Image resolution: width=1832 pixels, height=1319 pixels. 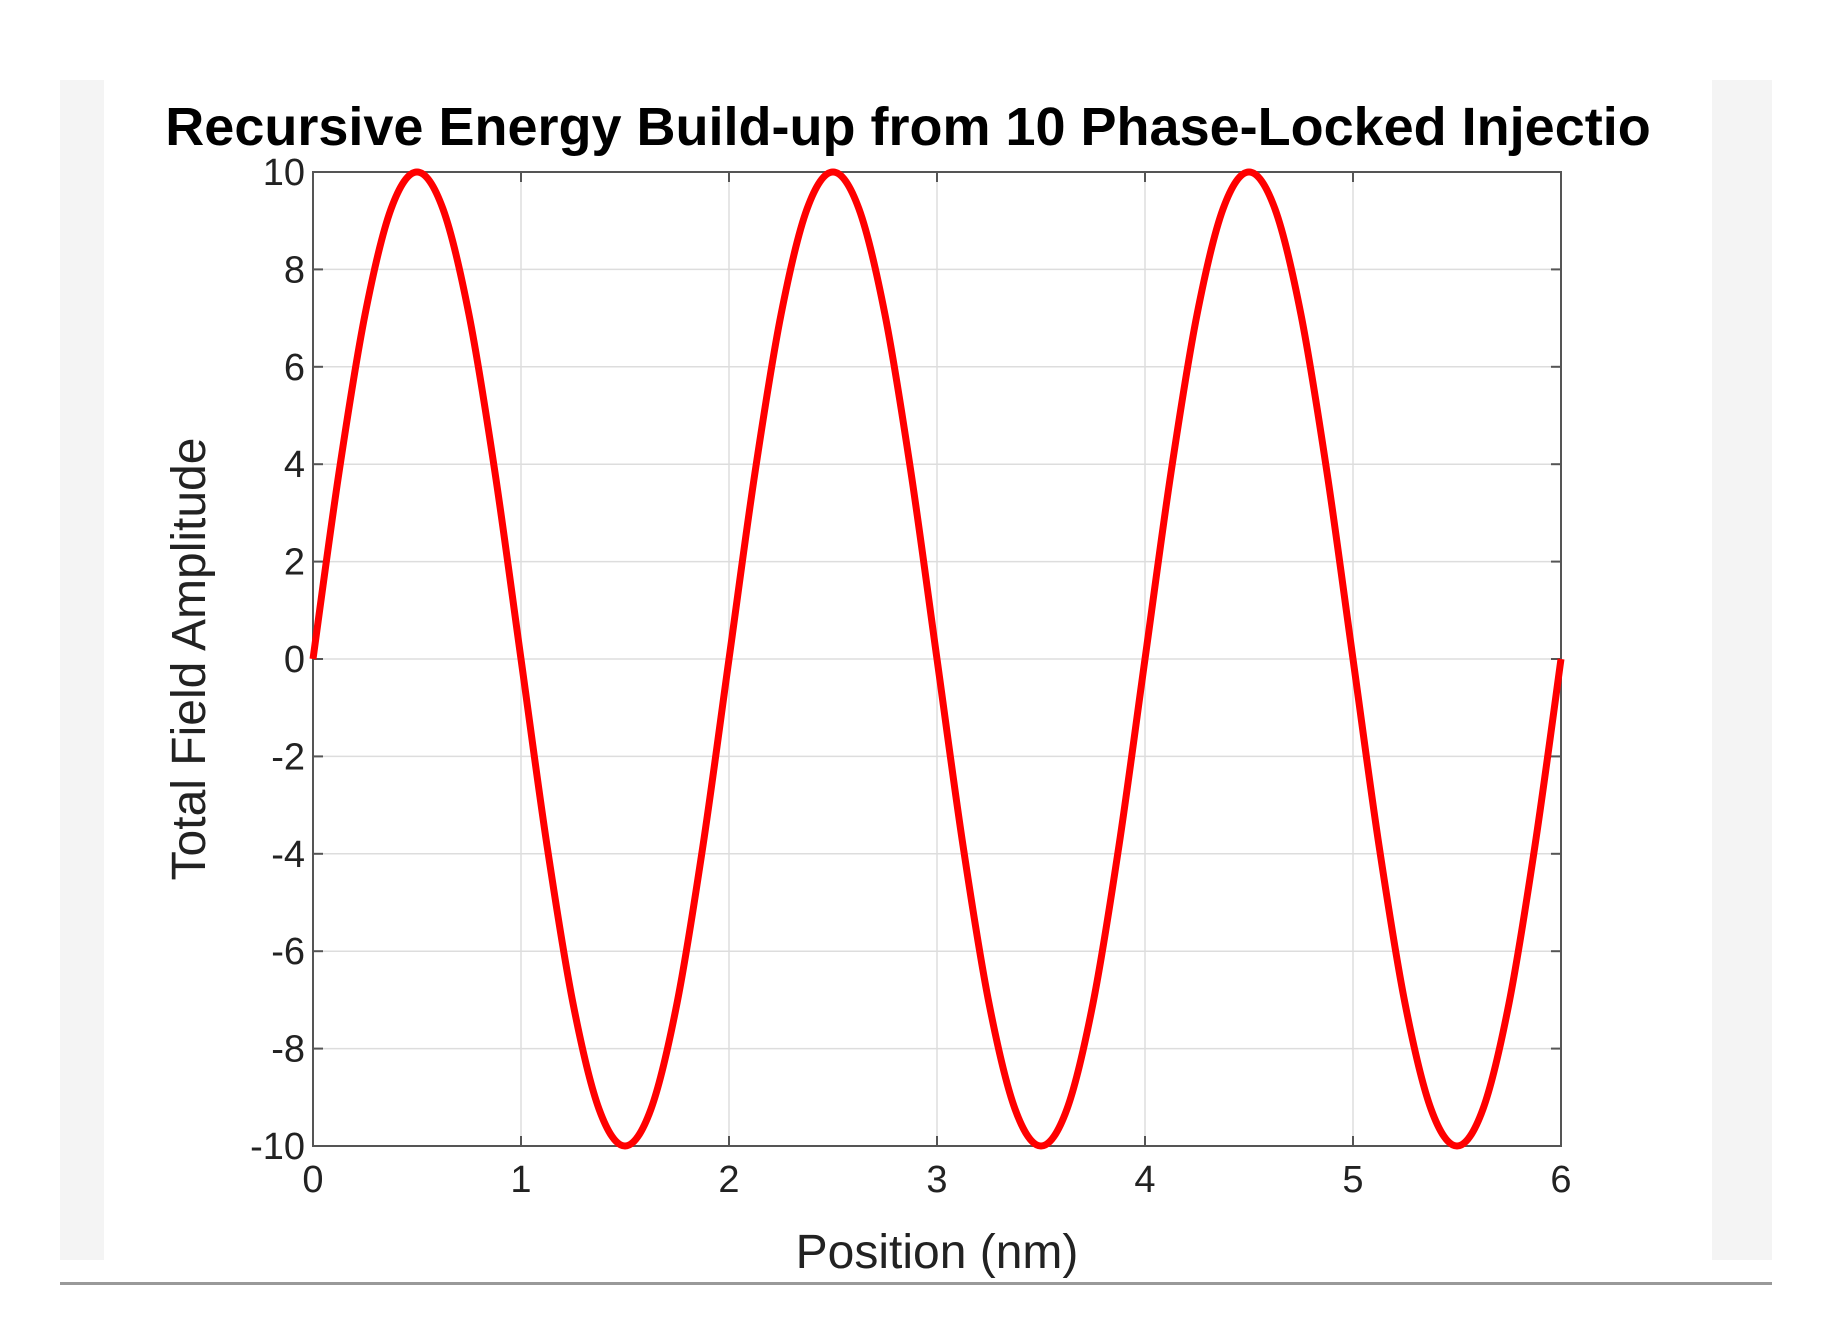 I want to click on right-margin-panel, so click(x=1742, y=670).